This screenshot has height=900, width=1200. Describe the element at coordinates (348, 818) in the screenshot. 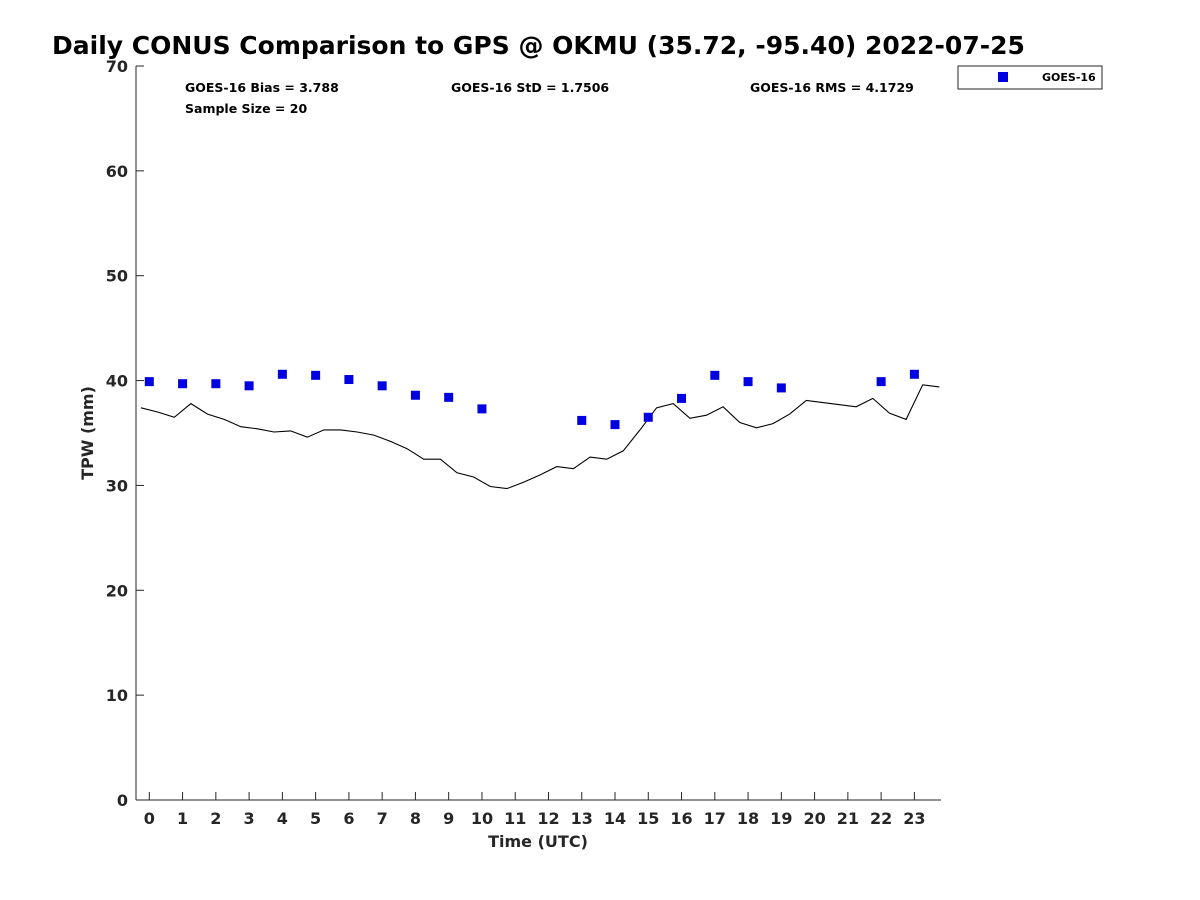

I see `x-tick-label: 6` at that location.